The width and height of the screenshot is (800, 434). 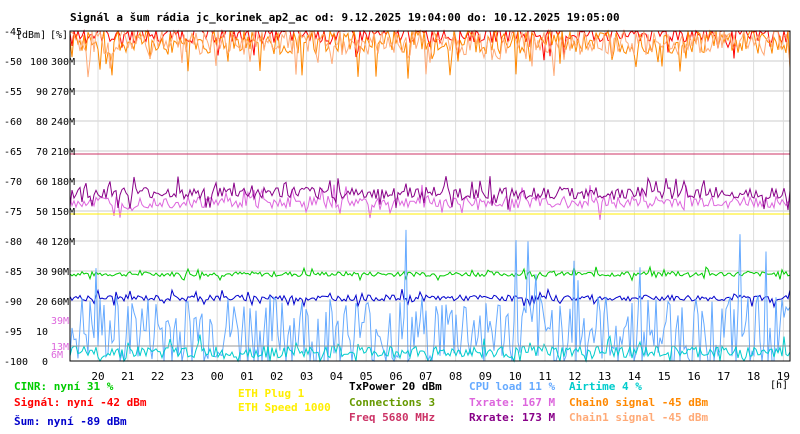 I want to click on x-tick-label: 04, so click(x=337, y=376).